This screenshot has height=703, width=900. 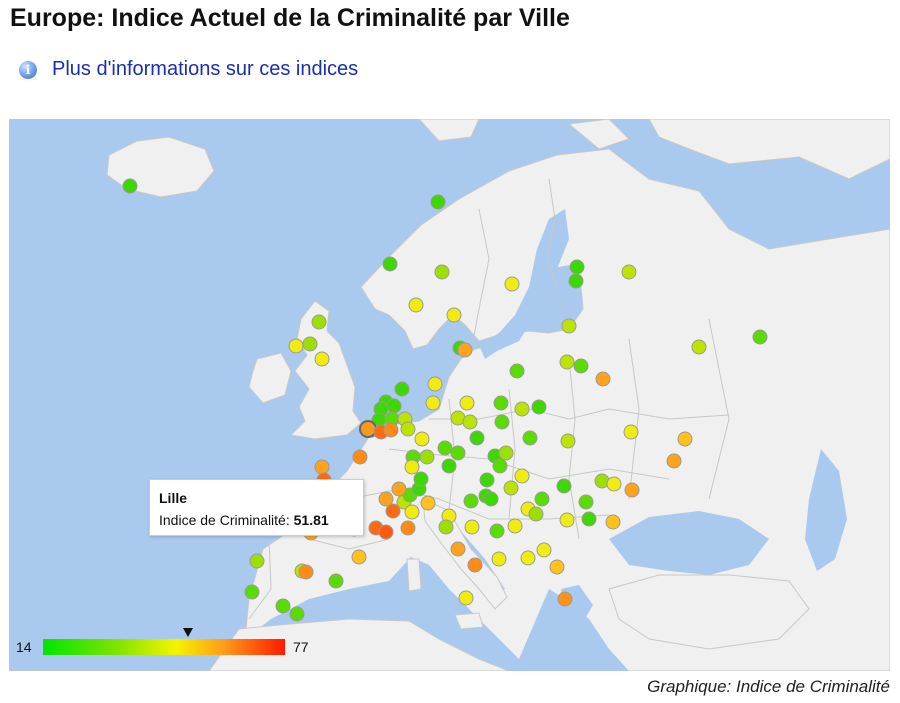 I want to click on sea-baltic, so click(x=530, y=312).